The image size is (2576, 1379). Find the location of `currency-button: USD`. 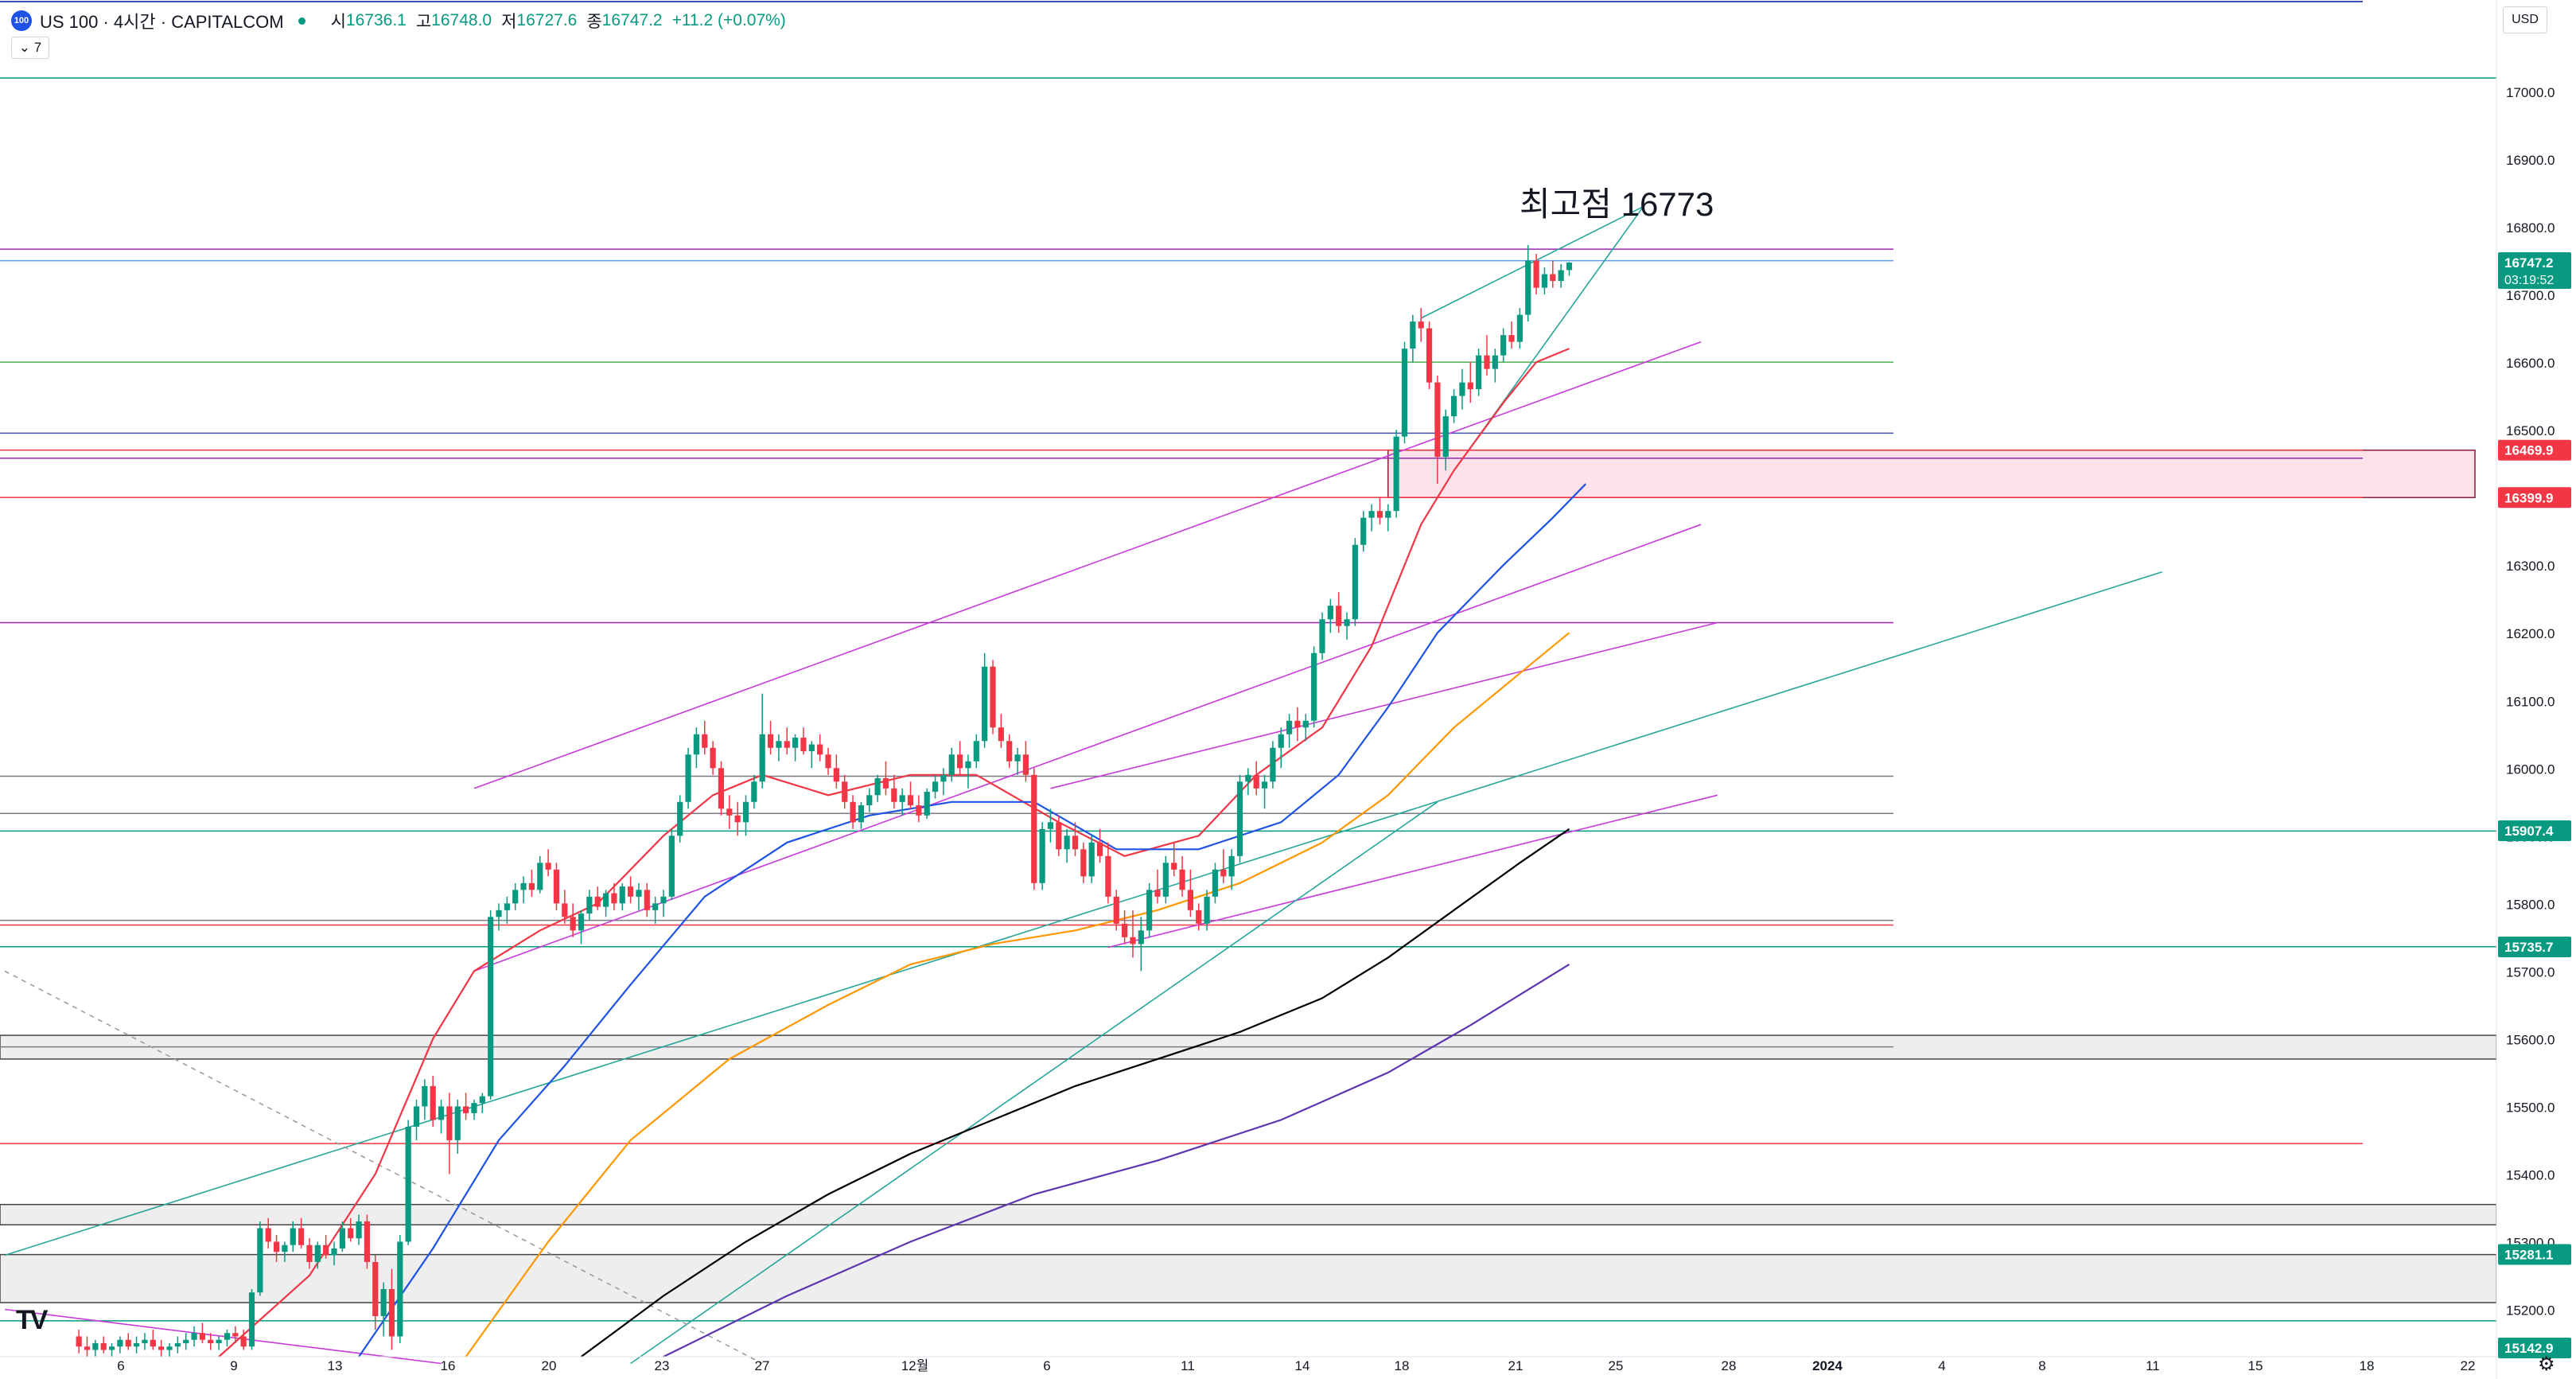

currency-button: USD is located at coordinates (2525, 19).